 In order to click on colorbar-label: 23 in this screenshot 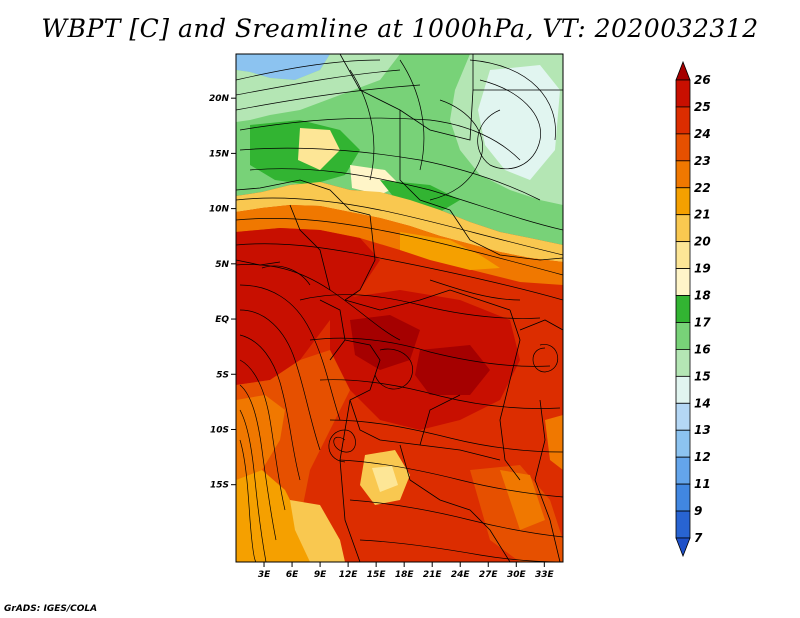, I will do `click(702, 161)`.